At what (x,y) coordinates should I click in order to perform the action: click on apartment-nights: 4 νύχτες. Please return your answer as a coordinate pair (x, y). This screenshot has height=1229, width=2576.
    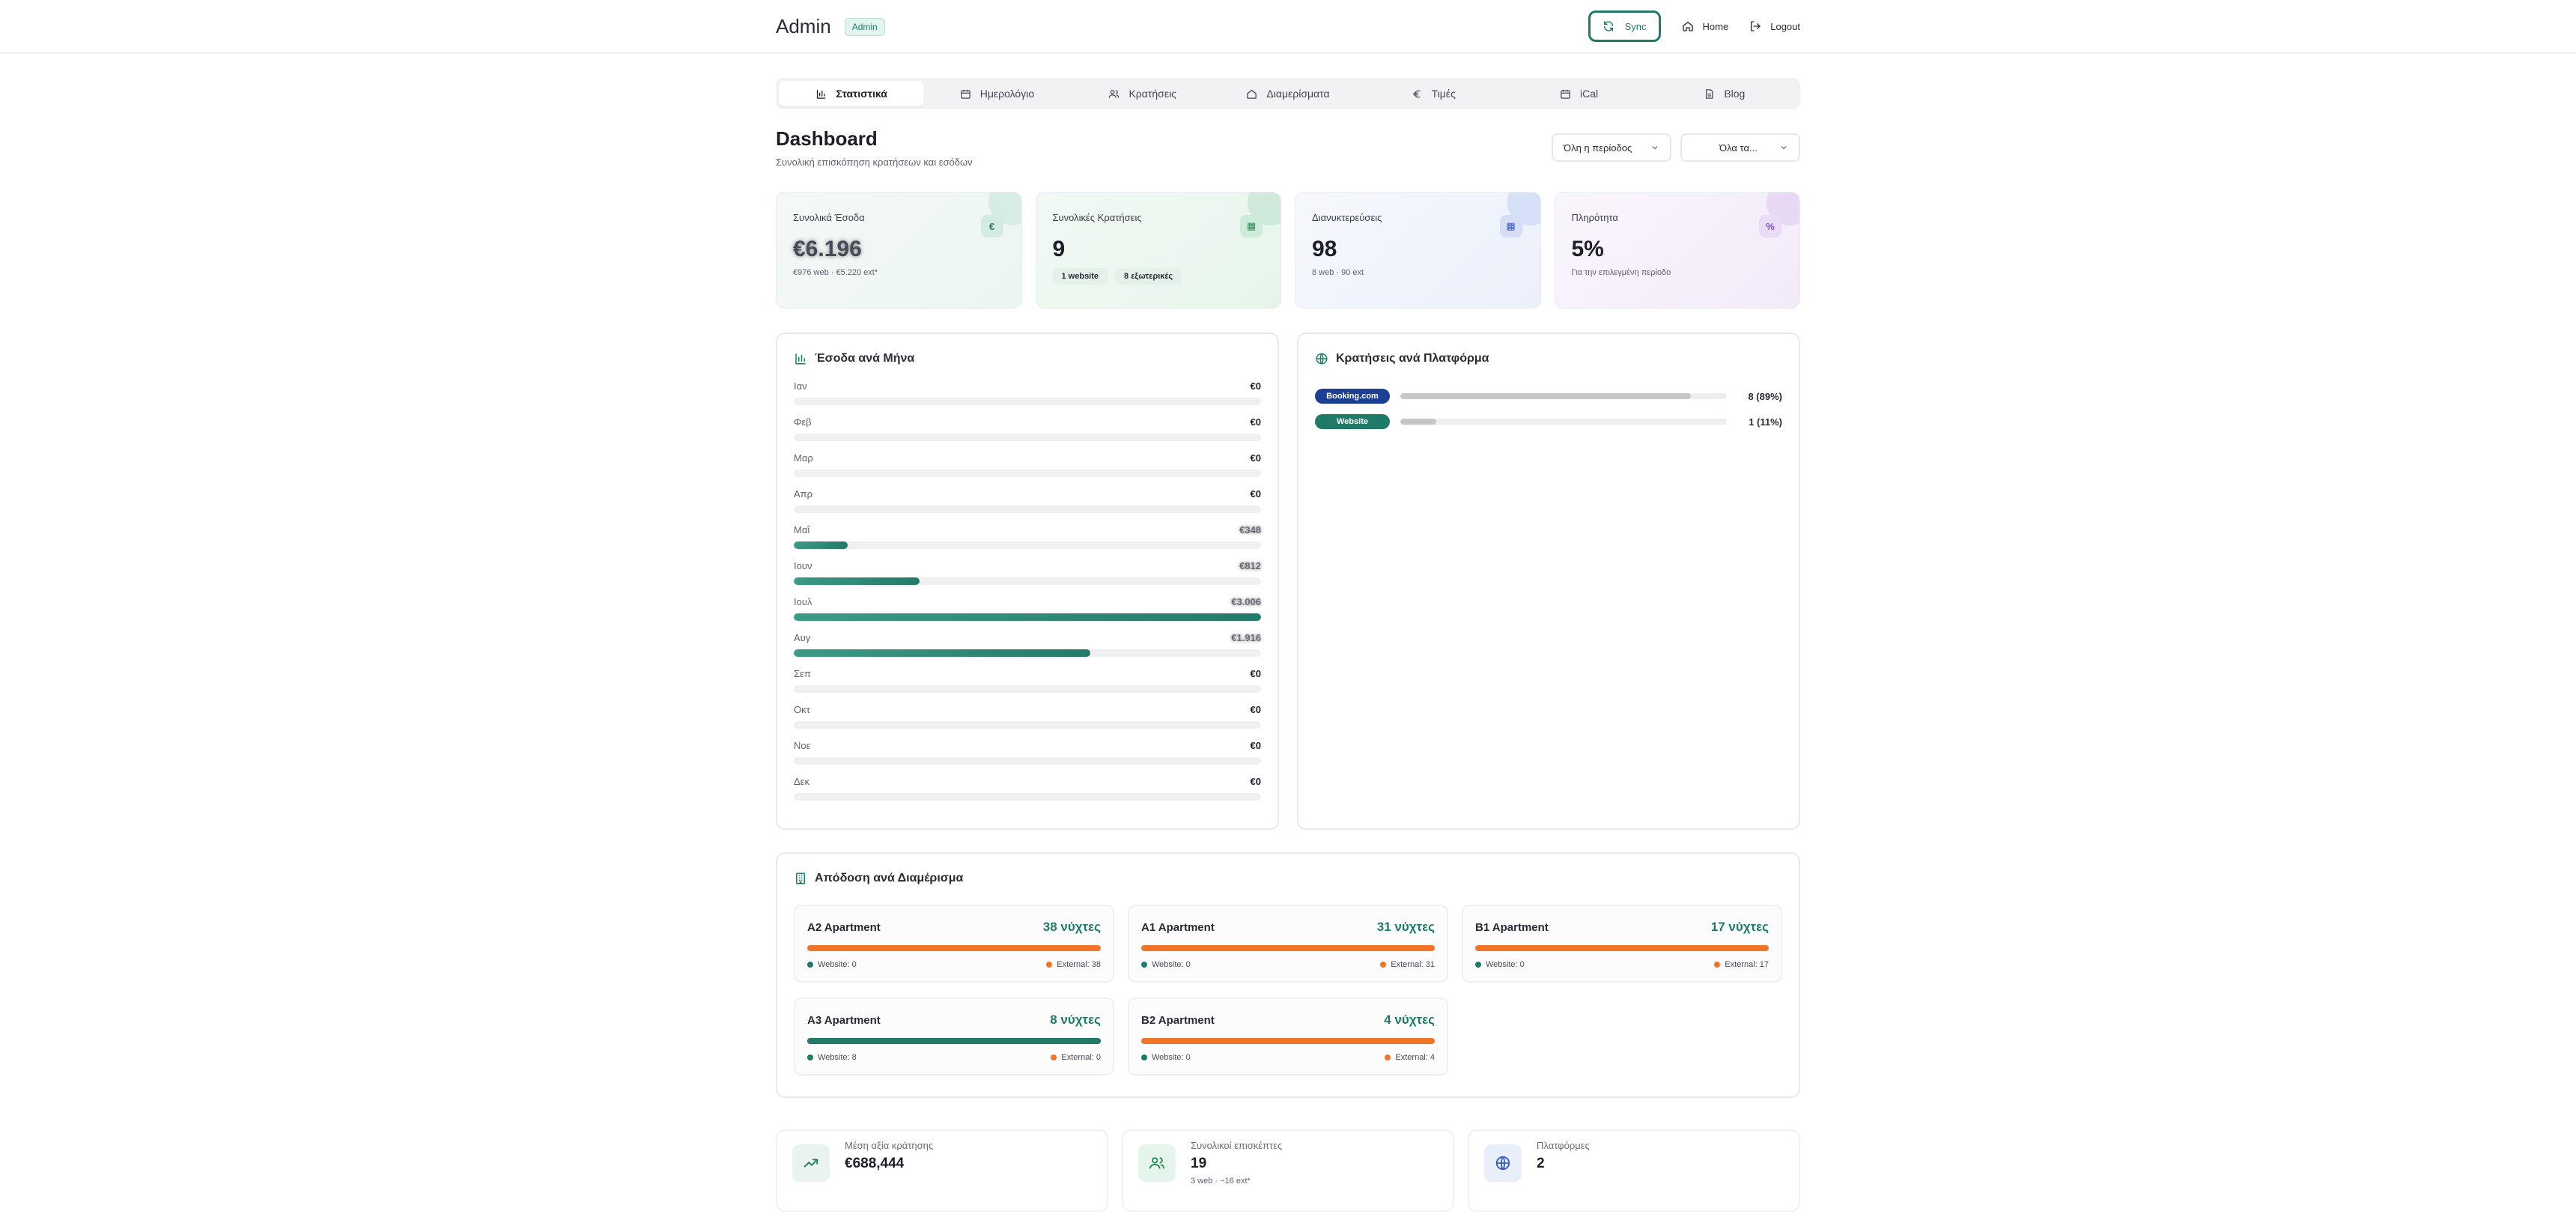
    Looking at the image, I should click on (1409, 1020).